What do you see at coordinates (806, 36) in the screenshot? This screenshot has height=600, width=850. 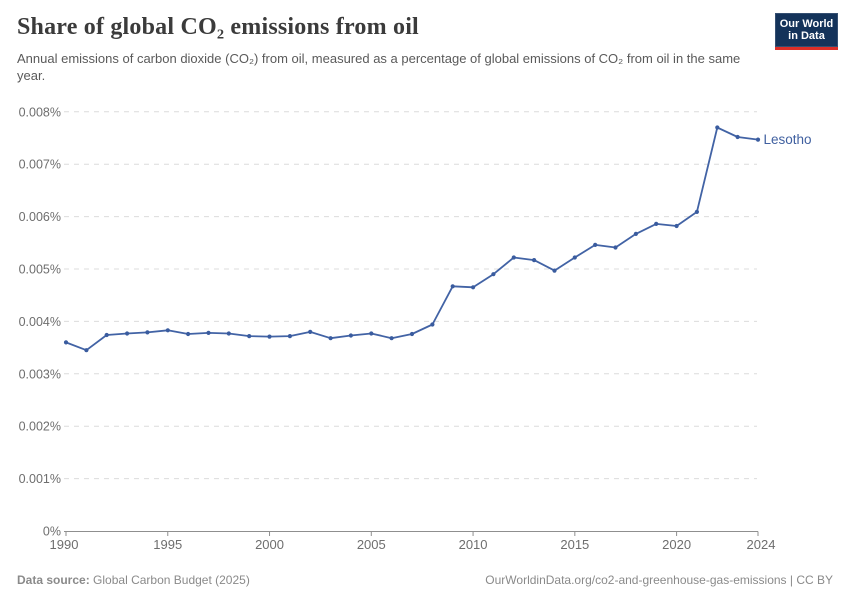 I see `owid-logo-line2: in Data` at bounding box center [806, 36].